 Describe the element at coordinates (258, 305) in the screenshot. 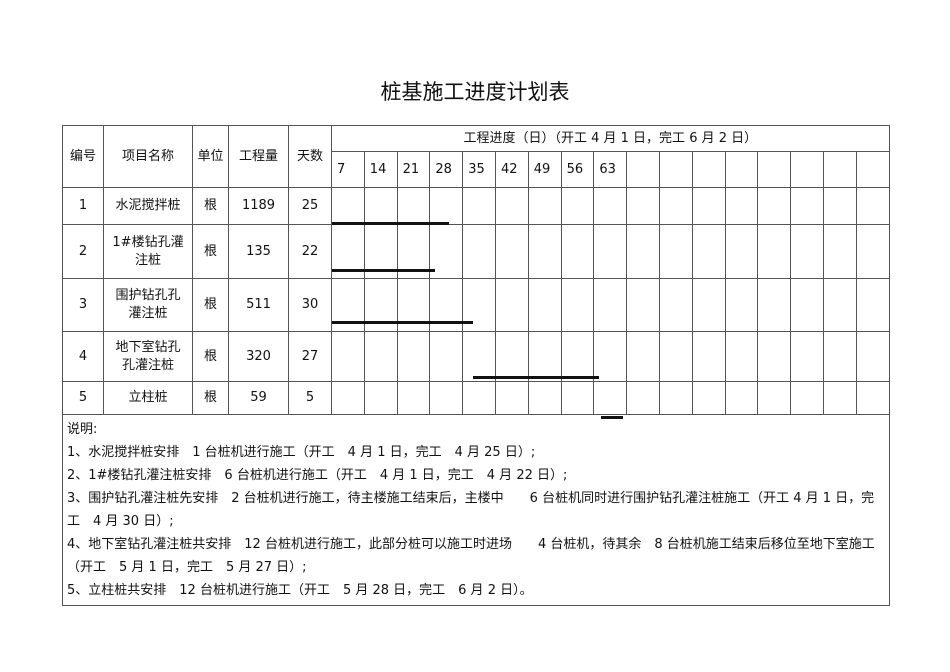

I see `cell-quantity: 511` at that location.